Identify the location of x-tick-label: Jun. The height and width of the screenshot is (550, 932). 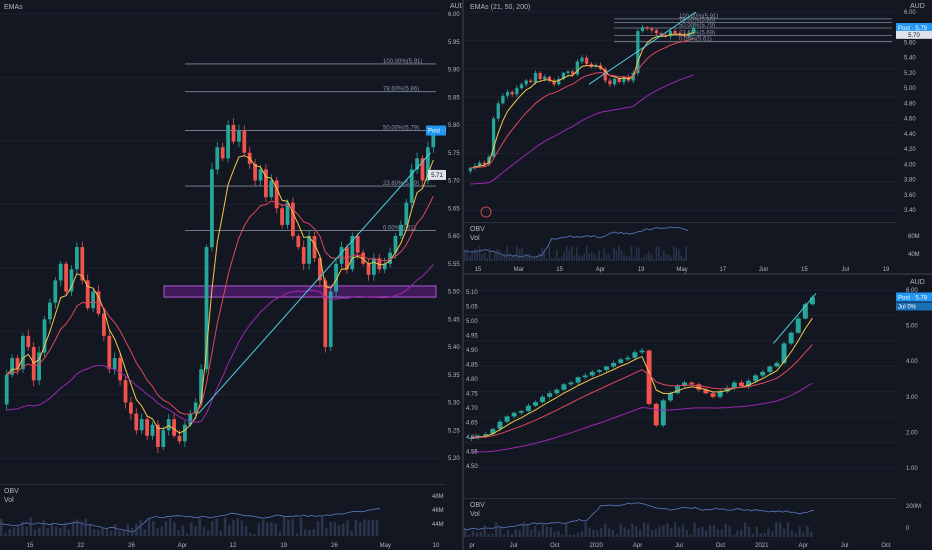
(764, 270).